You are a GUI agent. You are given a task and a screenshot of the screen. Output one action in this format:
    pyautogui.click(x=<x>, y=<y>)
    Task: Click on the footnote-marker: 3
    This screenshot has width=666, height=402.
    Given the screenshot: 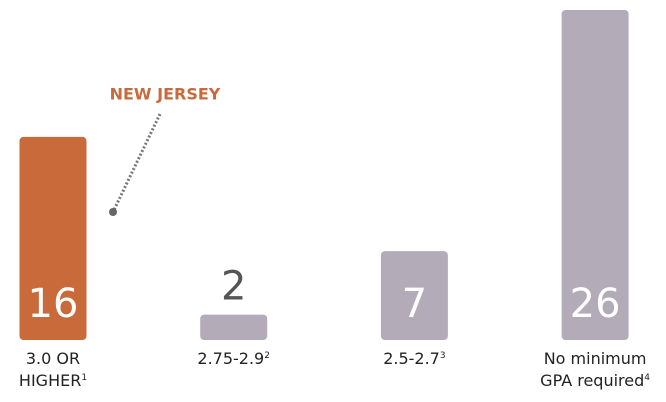 What is the action you would take?
    pyautogui.click(x=442, y=356)
    